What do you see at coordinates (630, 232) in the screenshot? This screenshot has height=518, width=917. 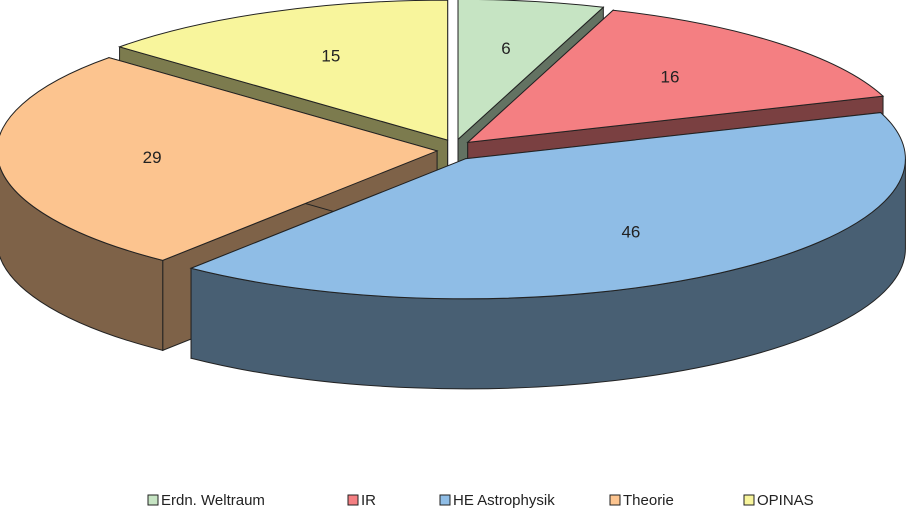 I see `data-label: 46` at bounding box center [630, 232].